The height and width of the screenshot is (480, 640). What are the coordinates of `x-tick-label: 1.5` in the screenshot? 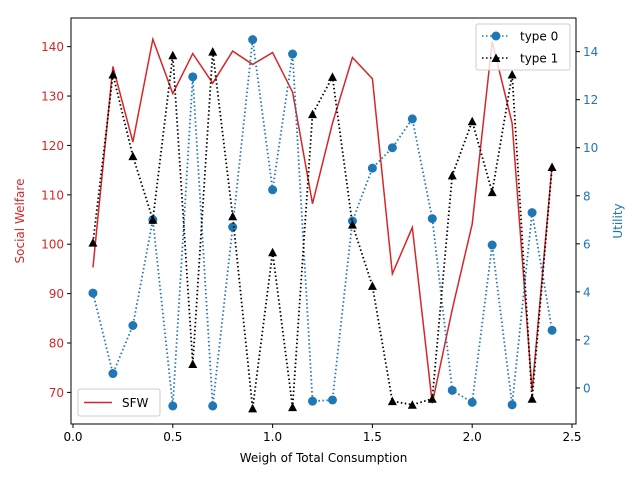 It's located at (372, 437).